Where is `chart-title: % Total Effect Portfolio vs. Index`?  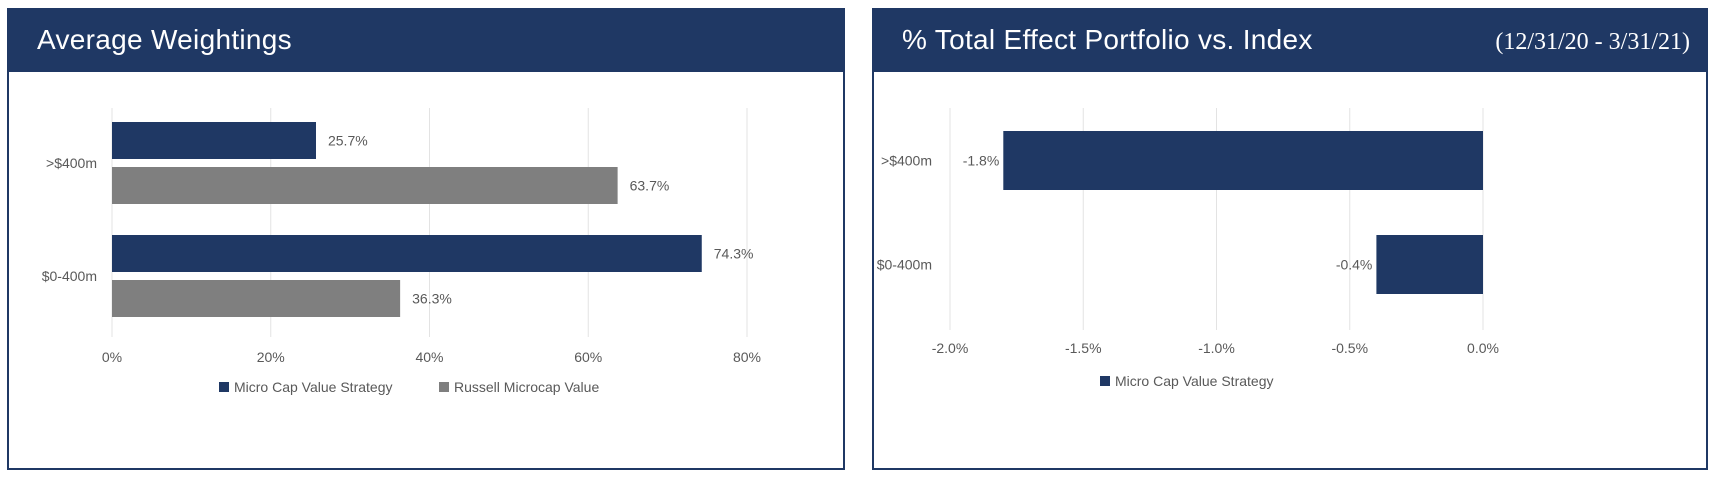 chart-title: % Total Effect Portfolio vs. Index is located at coordinates (1107, 39).